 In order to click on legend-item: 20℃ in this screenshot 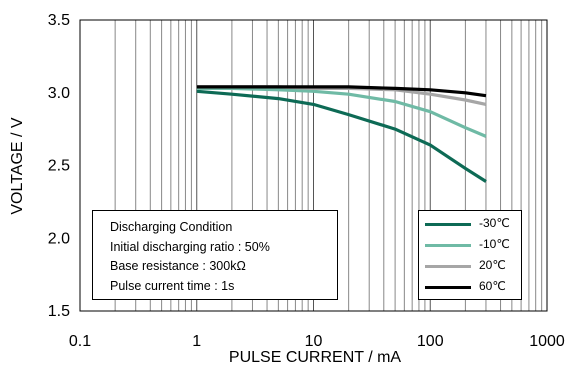, I will do `click(473, 266)`.